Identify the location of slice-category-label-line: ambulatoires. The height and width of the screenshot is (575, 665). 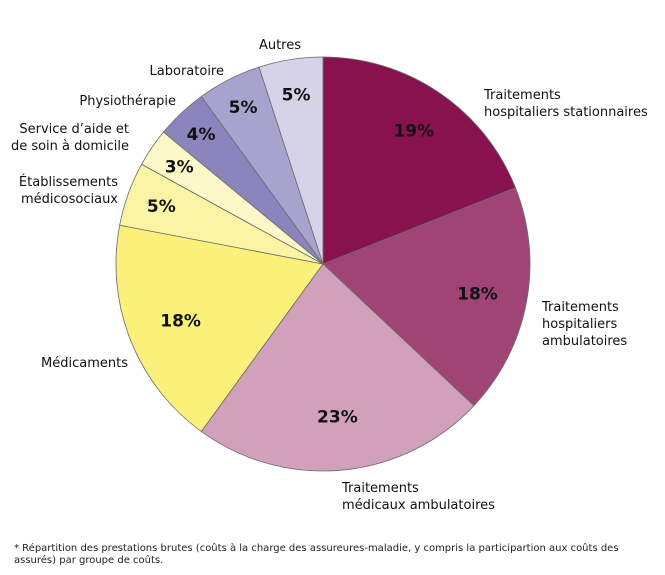
(584, 341).